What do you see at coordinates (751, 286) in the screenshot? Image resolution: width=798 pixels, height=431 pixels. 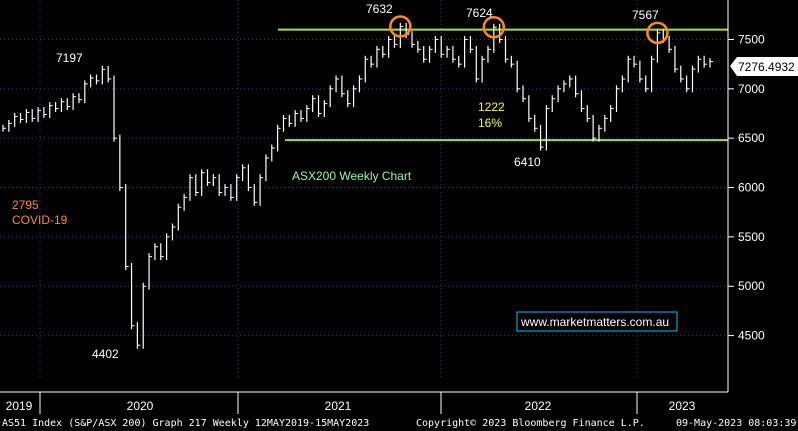 I see `y-tick-label: 5000` at bounding box center [751, 286].